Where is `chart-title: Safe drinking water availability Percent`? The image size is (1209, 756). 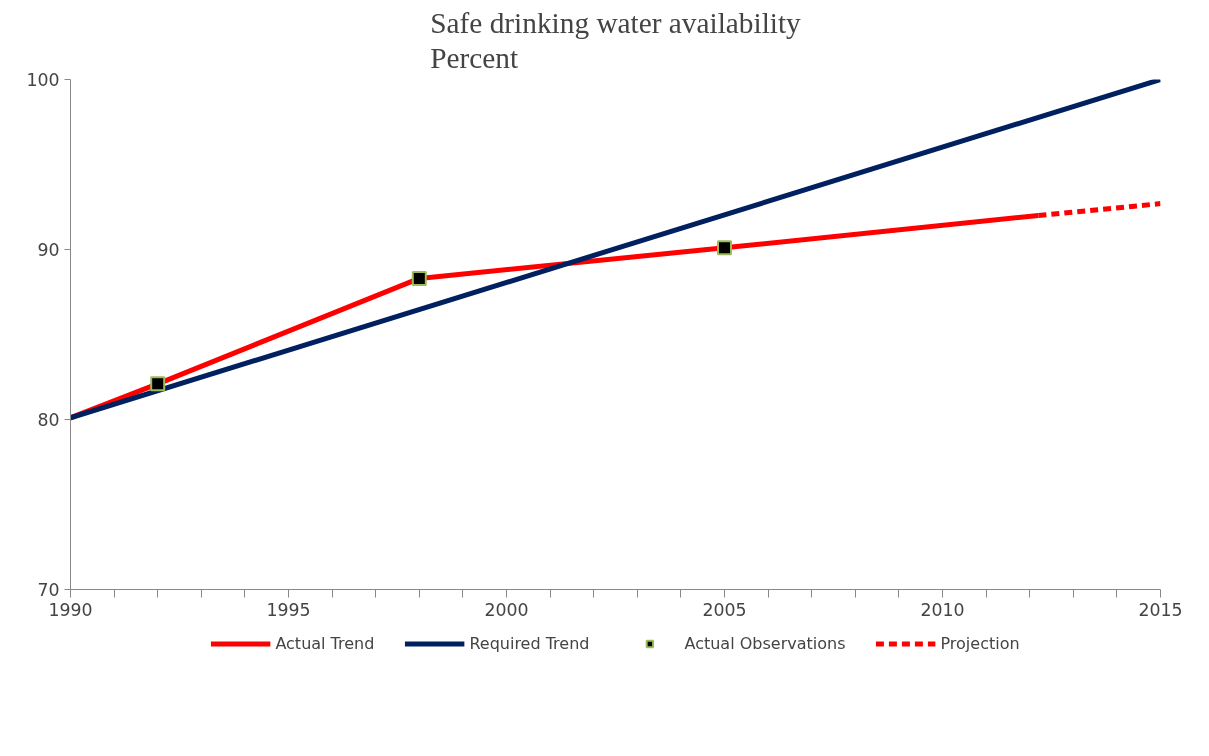
chart-title: Safe drinking water availability Percent is located at coordinates (616, 41).